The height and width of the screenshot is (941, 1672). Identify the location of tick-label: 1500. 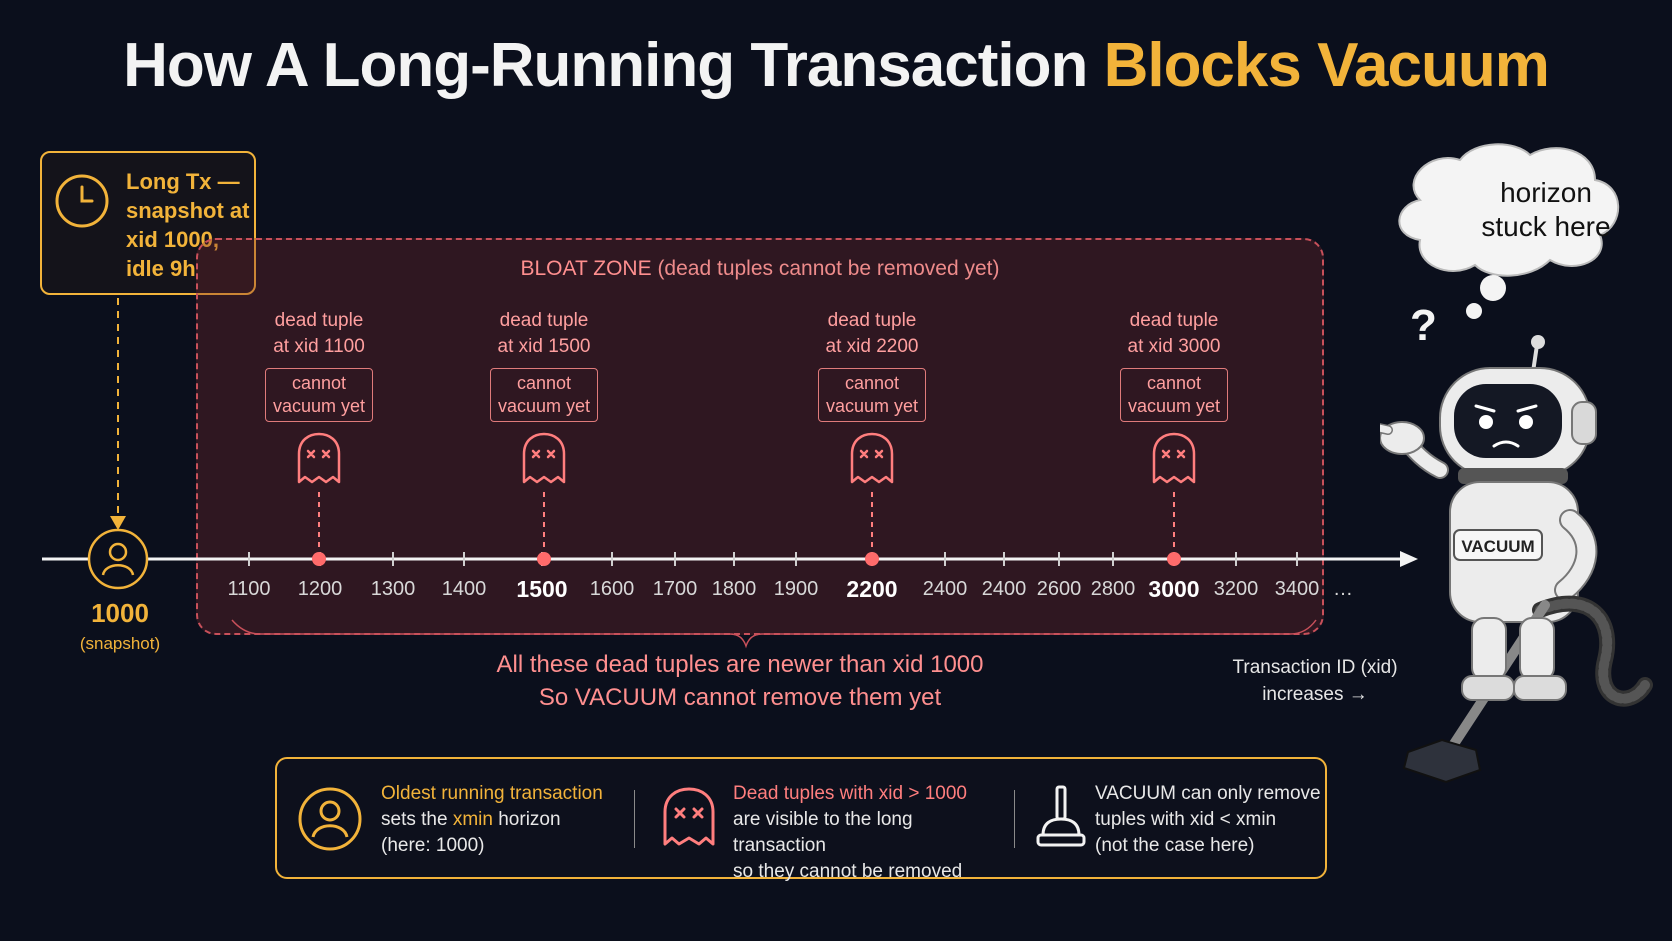
(542, 589).